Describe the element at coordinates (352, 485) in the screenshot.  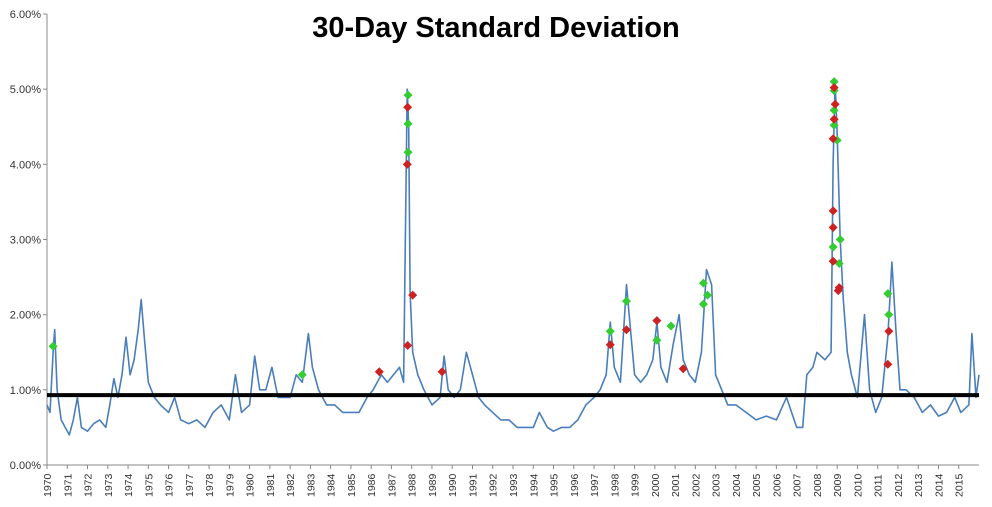
I see `x-tick-label: 1985` at that location.